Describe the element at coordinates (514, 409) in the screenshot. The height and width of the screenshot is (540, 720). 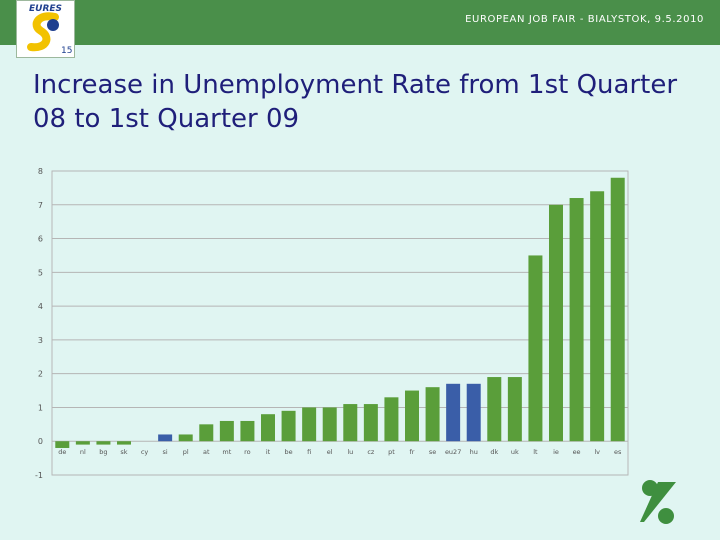
I see `bar-uk` at that location.